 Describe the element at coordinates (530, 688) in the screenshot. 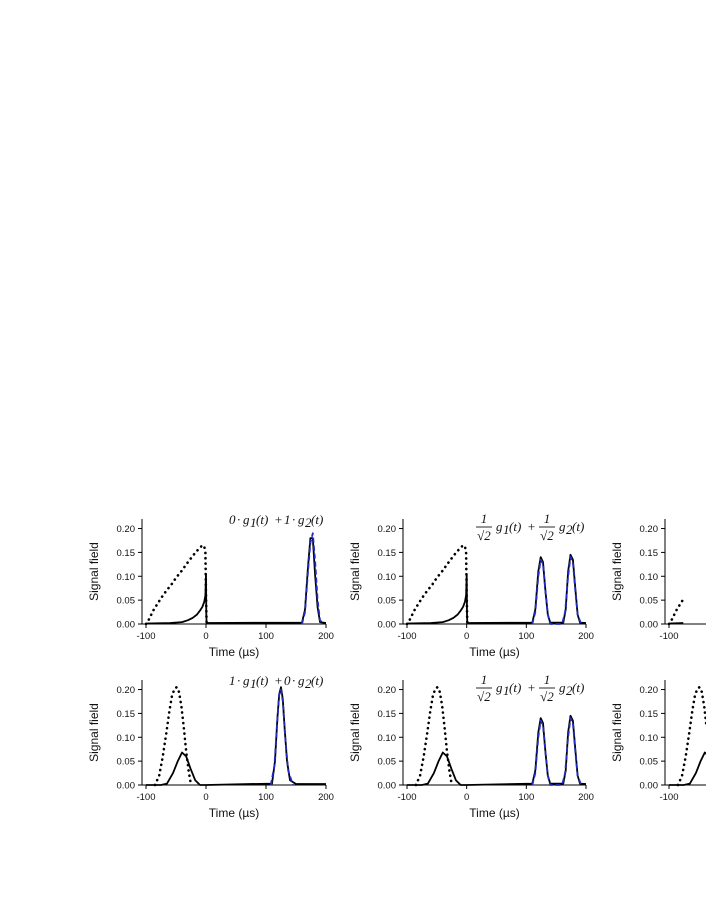

I see `formula-annotation: 1√2g 1 (t) +1√2g 2 (t)` at that location.